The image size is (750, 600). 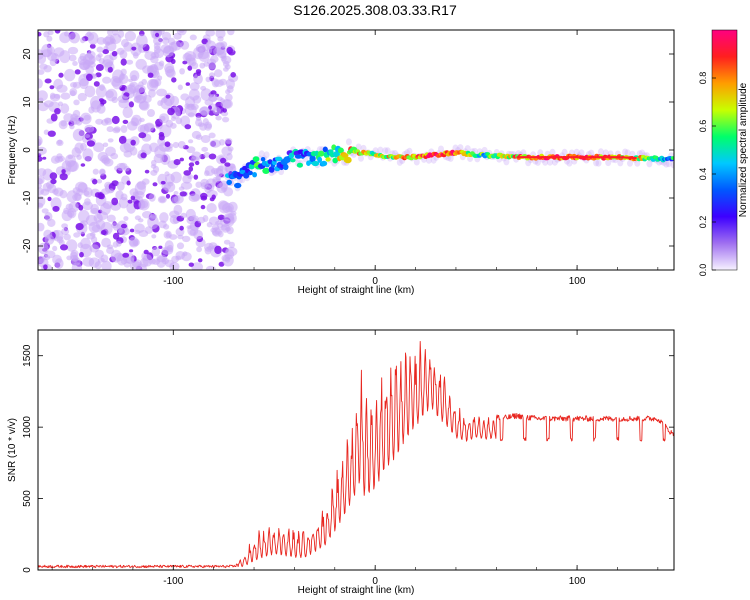 What do you see at coordinates (375, 10) in the screenshot?
I see `figure-title: S126.2025.308.03.33.R17` at bounding box center [375, 10].